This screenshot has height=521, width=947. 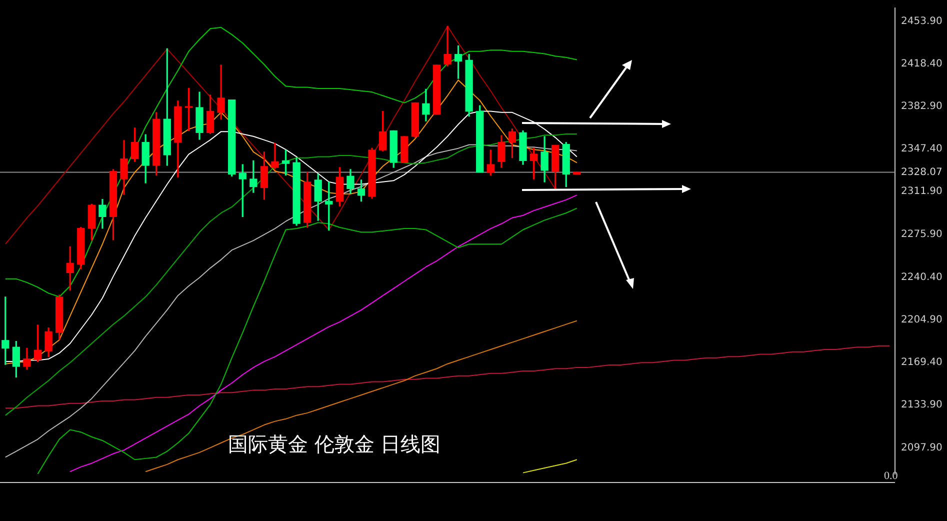 I want to click on ref-line-label: 2328.07, so click(x=921, y=172).